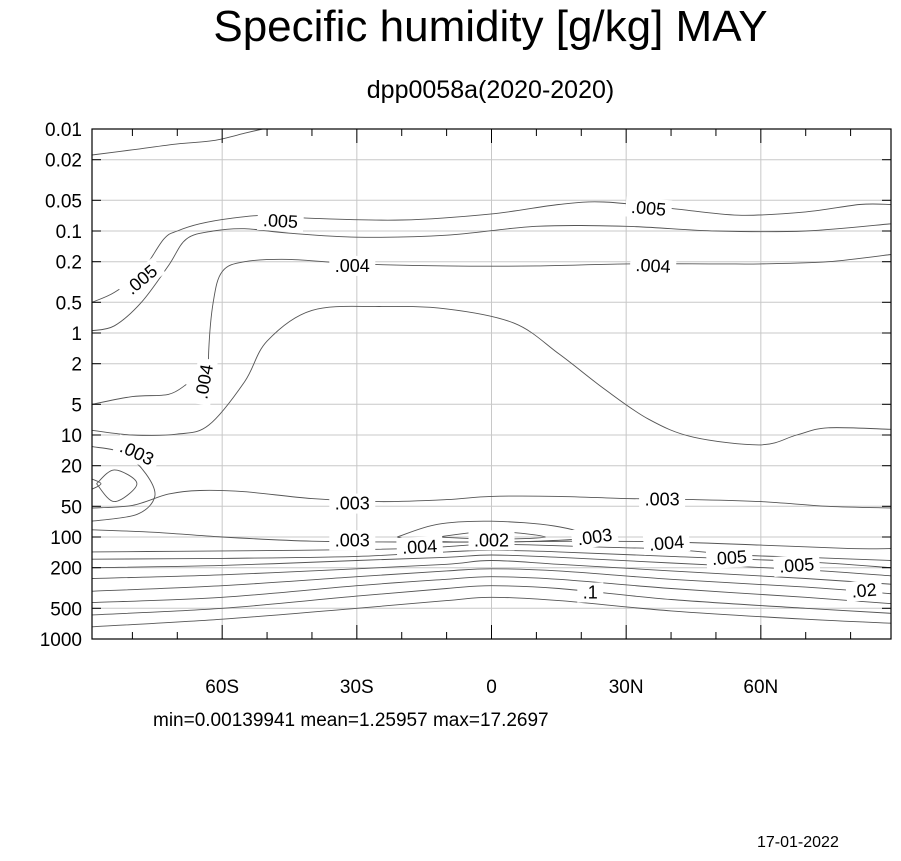 This screenshot has width=901, height=861. What do you see at coordinates (351, 720) in the screenshot?
I see `stats-text: min=0.00139941 mean=1.25957 max=17.2697` at bounding box center [351, 720].